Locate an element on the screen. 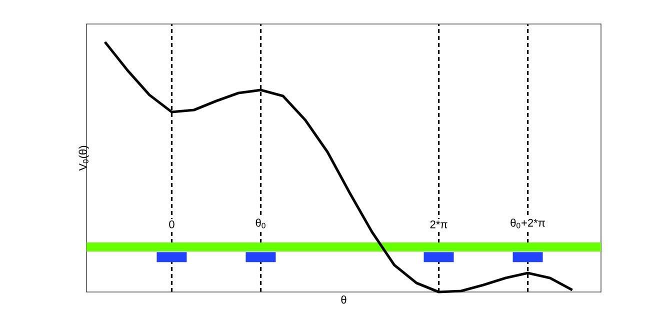 This screenshot has width=664, height=329. x-tick-label: 2*π is located at coordinates (439, 224).